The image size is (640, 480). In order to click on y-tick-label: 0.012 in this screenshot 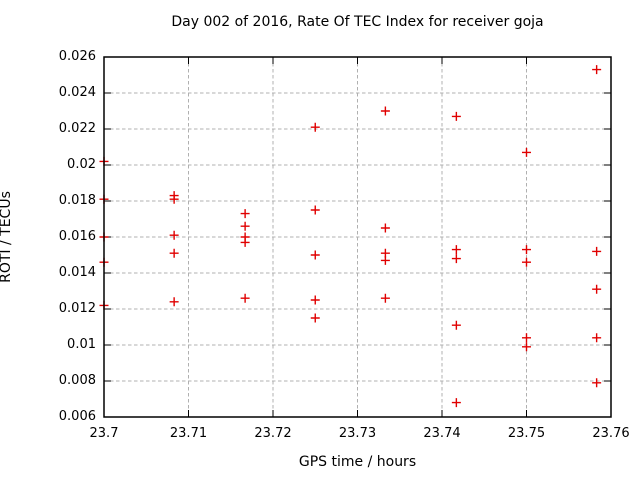, I will do `click(77, 308)`.